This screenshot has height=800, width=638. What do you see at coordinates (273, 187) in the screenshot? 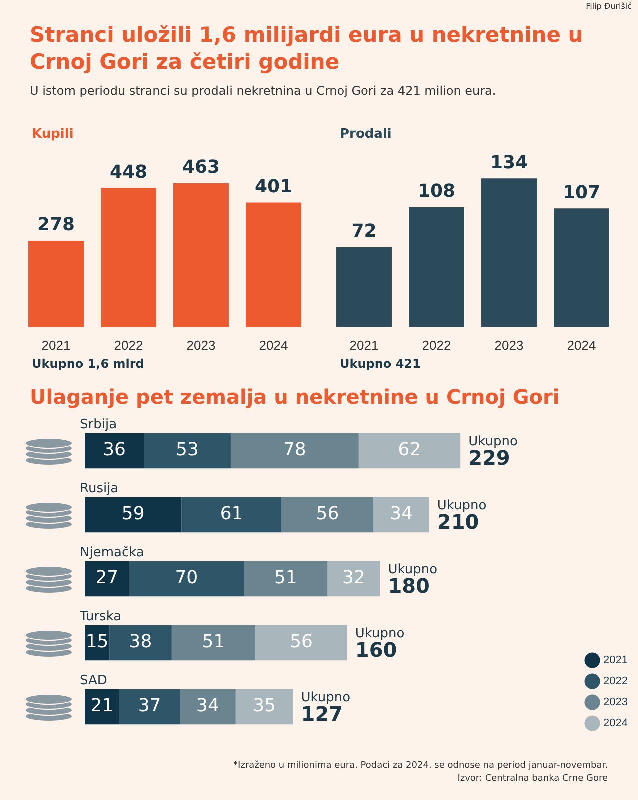
I see `data-label: 401` at bounding box center [273, 187].